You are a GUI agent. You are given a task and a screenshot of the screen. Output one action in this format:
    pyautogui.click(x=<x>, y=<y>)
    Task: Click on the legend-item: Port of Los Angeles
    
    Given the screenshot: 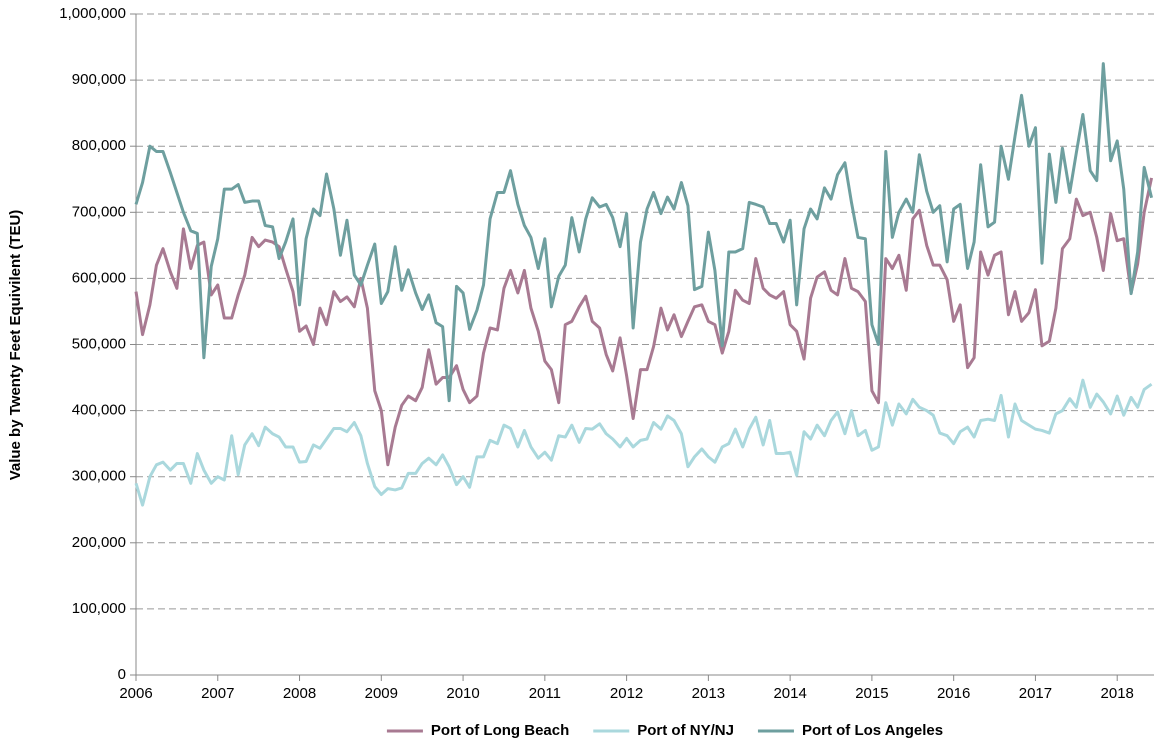 What is the action you would take?
    pyautogui.click(x=850, y=730)
    